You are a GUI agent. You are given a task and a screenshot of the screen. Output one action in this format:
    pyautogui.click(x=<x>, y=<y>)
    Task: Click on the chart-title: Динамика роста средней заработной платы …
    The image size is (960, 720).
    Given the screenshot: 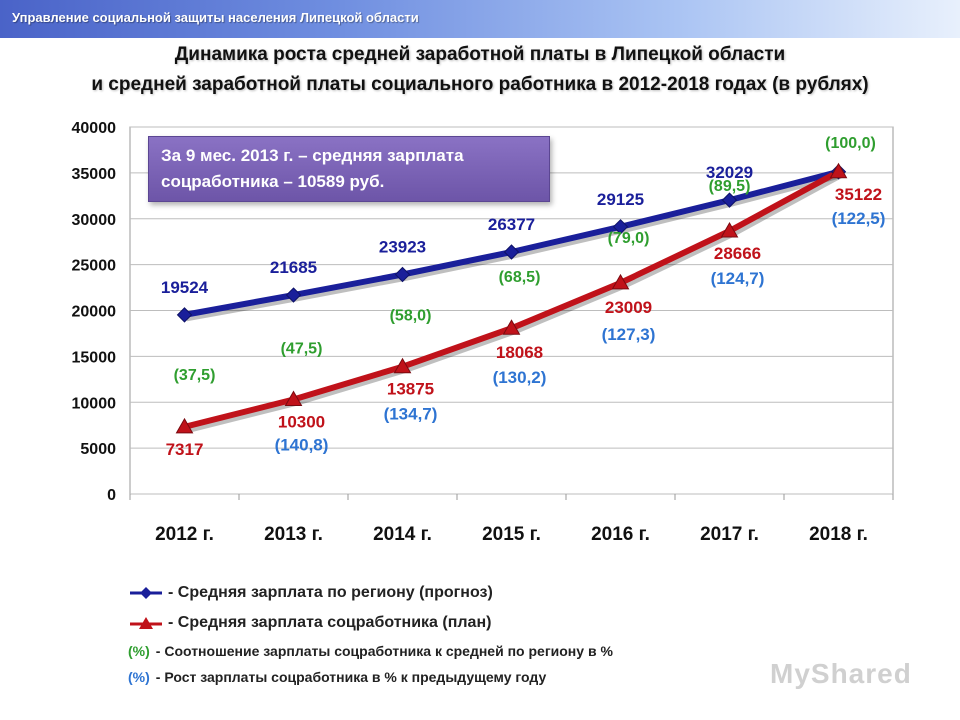 What is the action you would take?
    pyautogui.click(x=480, y=70)
    